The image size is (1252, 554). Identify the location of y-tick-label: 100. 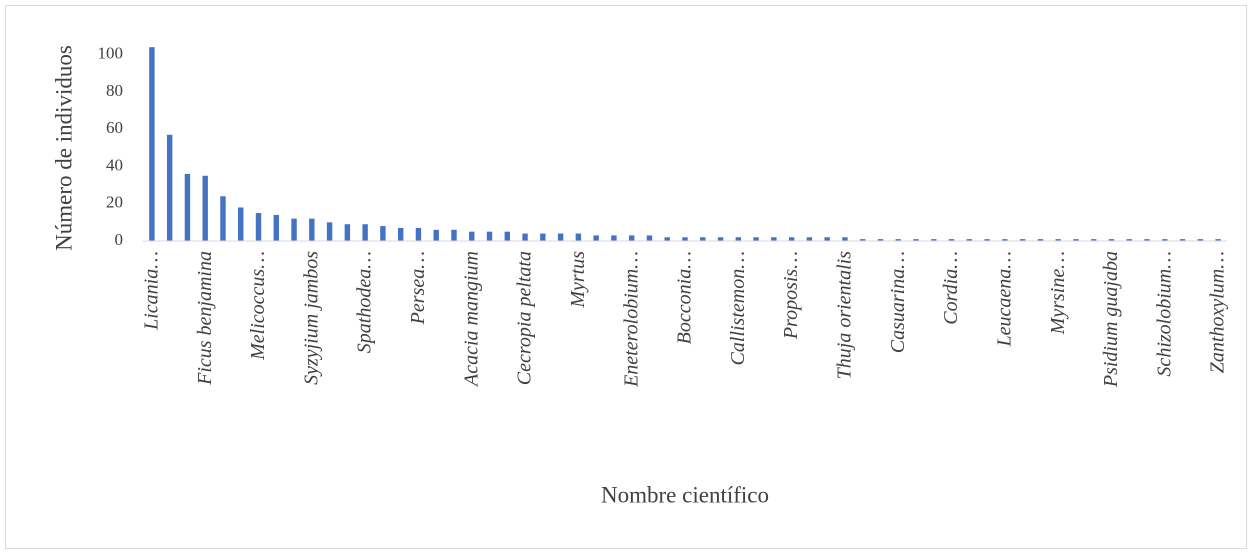
(111, 53).